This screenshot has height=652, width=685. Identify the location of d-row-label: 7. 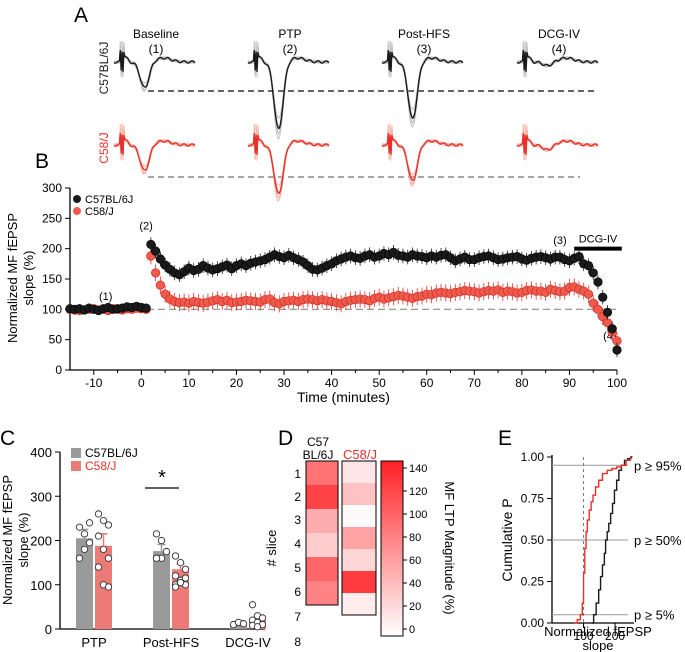
(297, 617).